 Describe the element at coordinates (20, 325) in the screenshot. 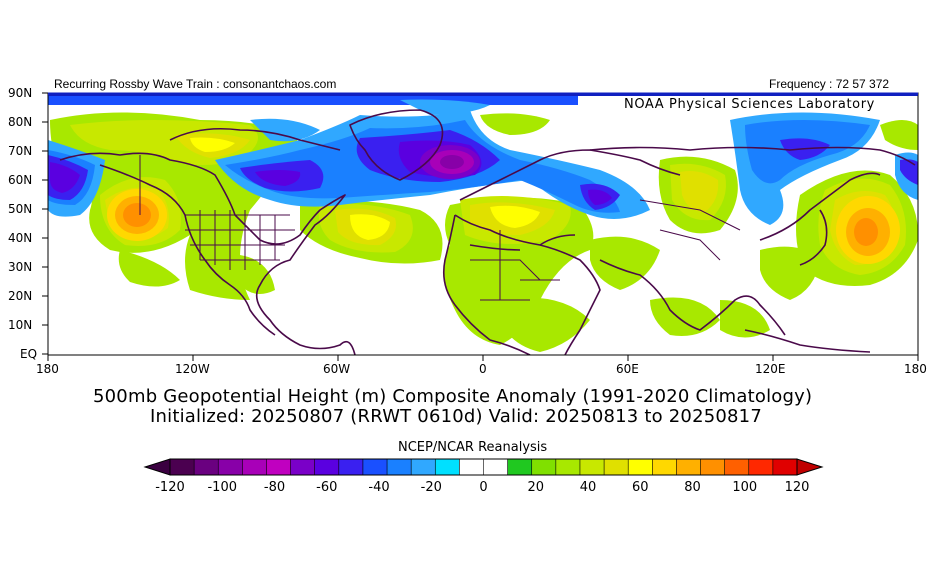

I see `y-label-10n: 10N` at that location.